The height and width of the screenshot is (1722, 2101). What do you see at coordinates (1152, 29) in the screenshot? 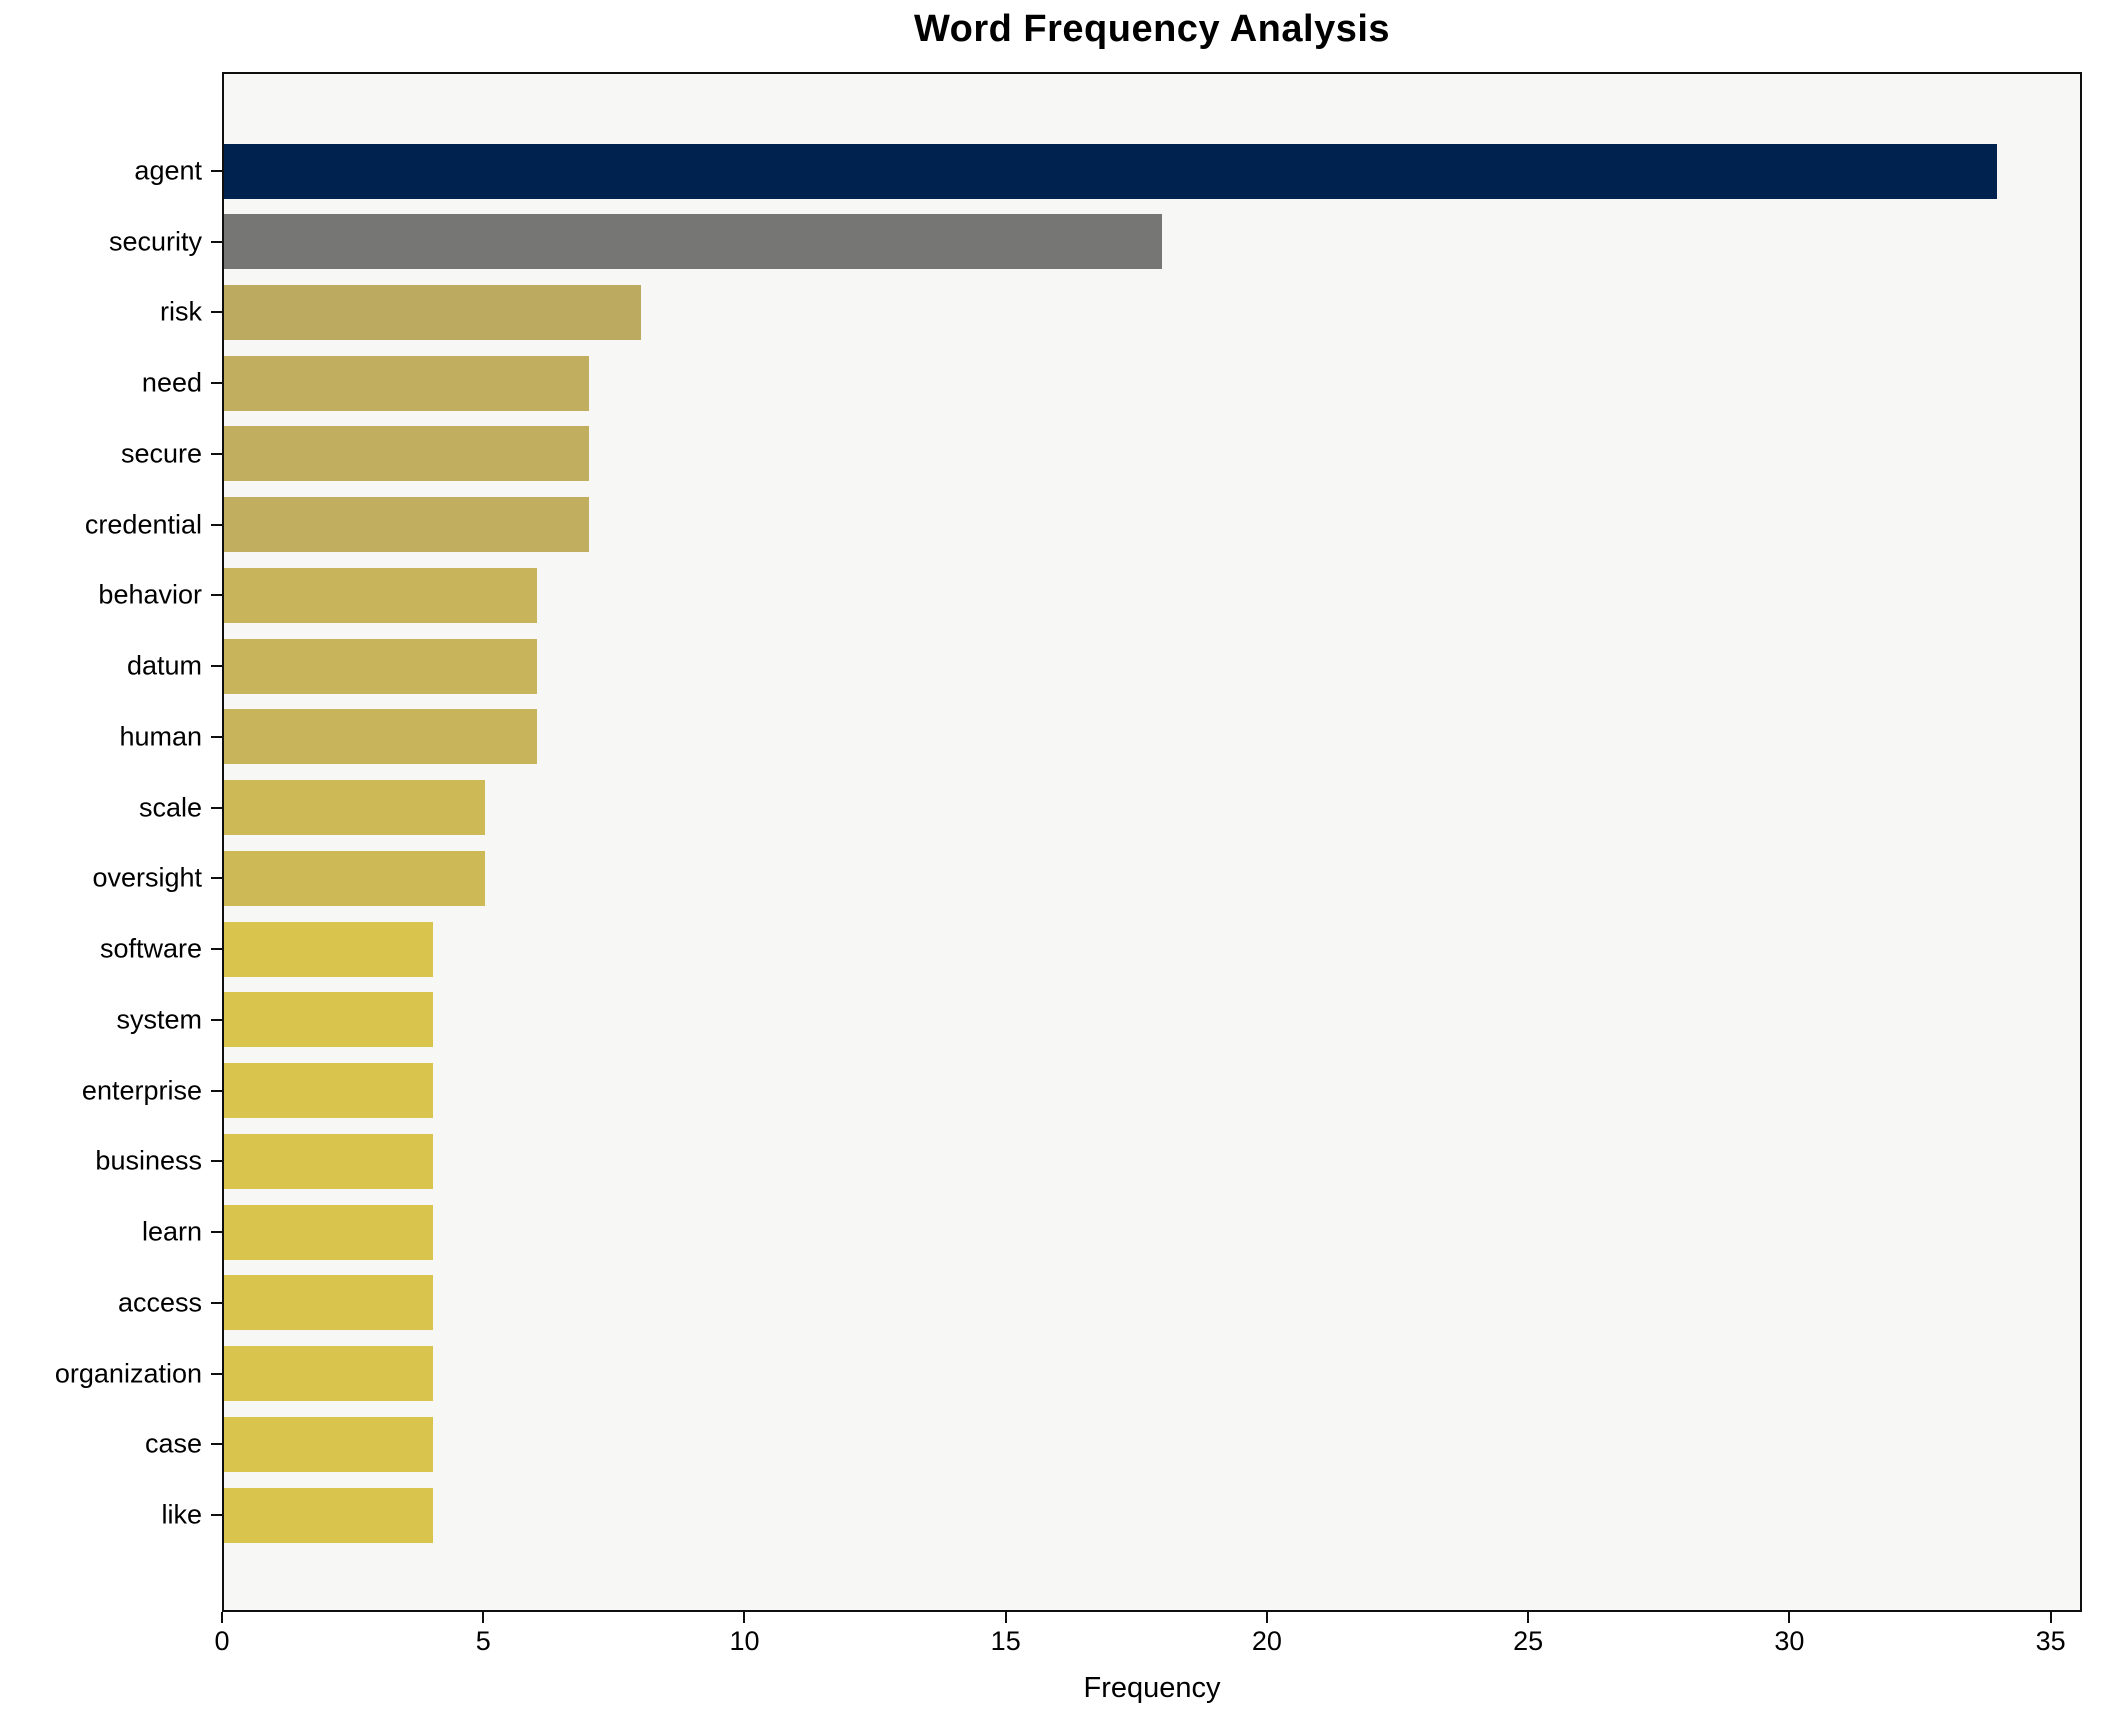
I see `chart-title: Word Frequency Analysis` at bounding box center [1152, 29].